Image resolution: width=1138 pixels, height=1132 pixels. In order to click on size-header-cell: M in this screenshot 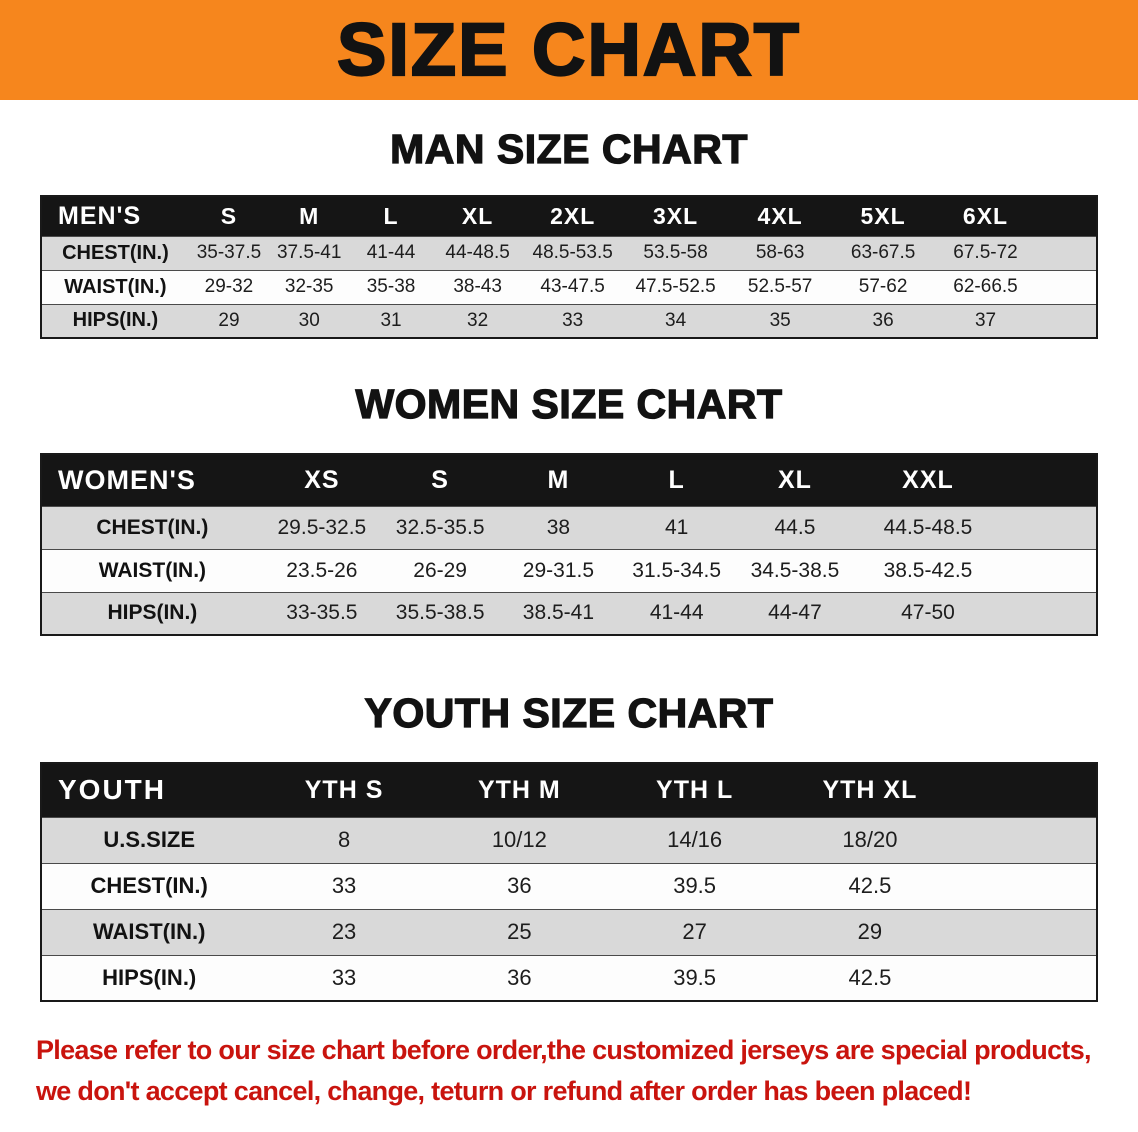, I will do `click(309, 215)`.